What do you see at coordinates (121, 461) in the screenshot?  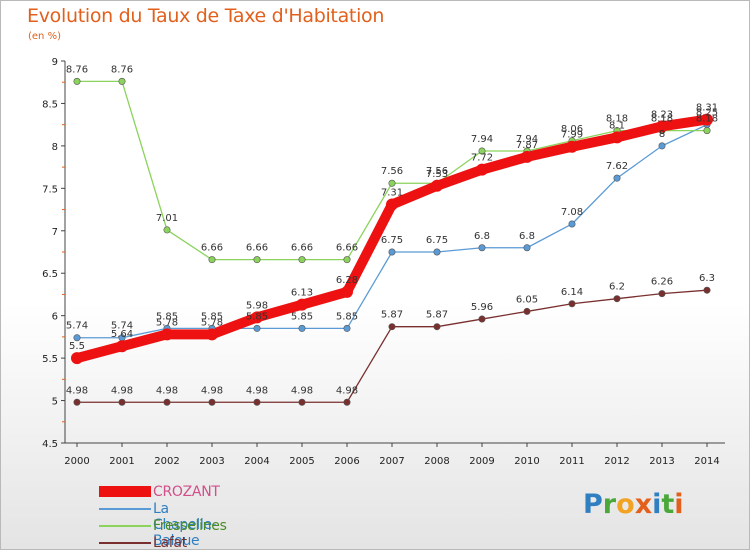 I see `x-tick-label: 2001` at bounding box center [121, 461].